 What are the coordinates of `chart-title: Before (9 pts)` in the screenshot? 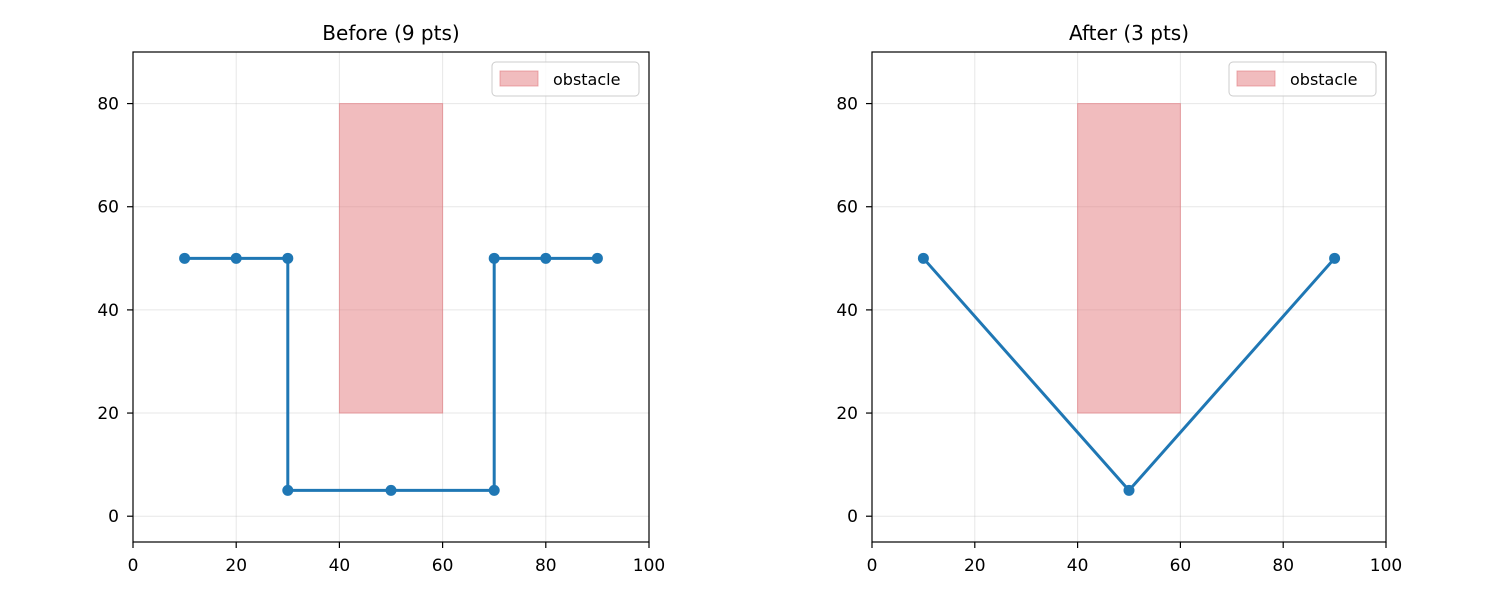 It's located at (390, 33).